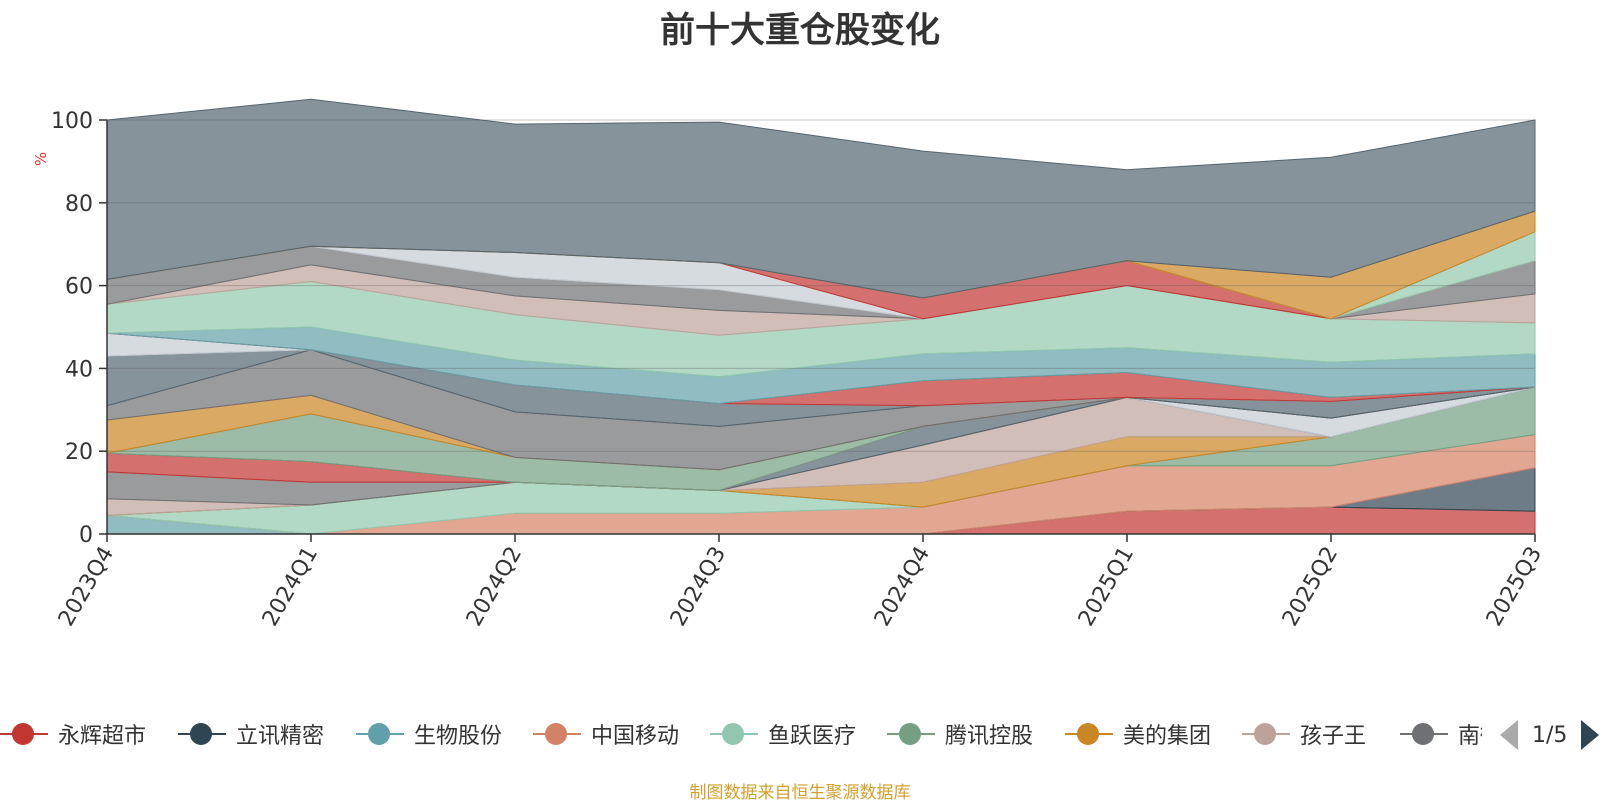  What do you see at coordinates (72, 121) in the screenshot?
I see `y-tick-label: 100` at bounding box center [72, 121].